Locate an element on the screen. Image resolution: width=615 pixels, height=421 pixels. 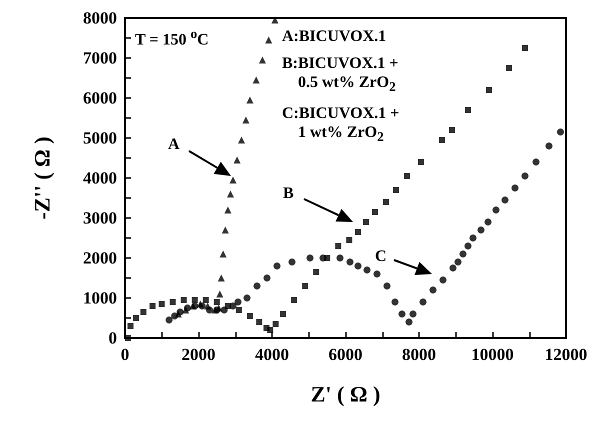
y-tick-label: 1000 is located at coordinates (100, 298).